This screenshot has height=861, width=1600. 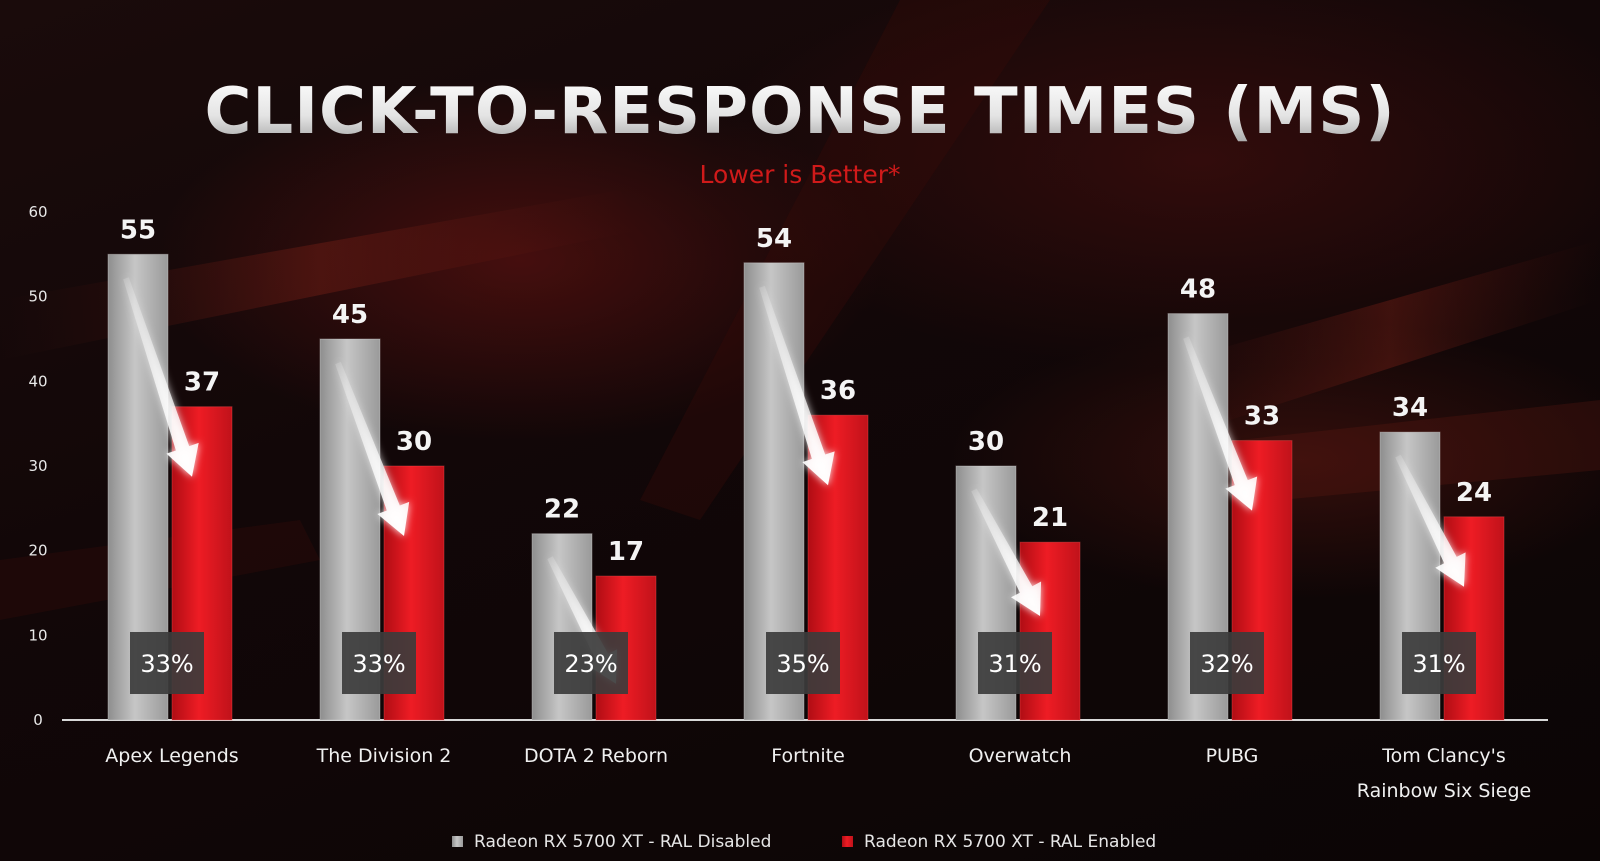 What do you see at coordinates (1474, 493) in the screenshot?
I see `value-label-ral-enabled: 24` at bounding box center [1474, 493].